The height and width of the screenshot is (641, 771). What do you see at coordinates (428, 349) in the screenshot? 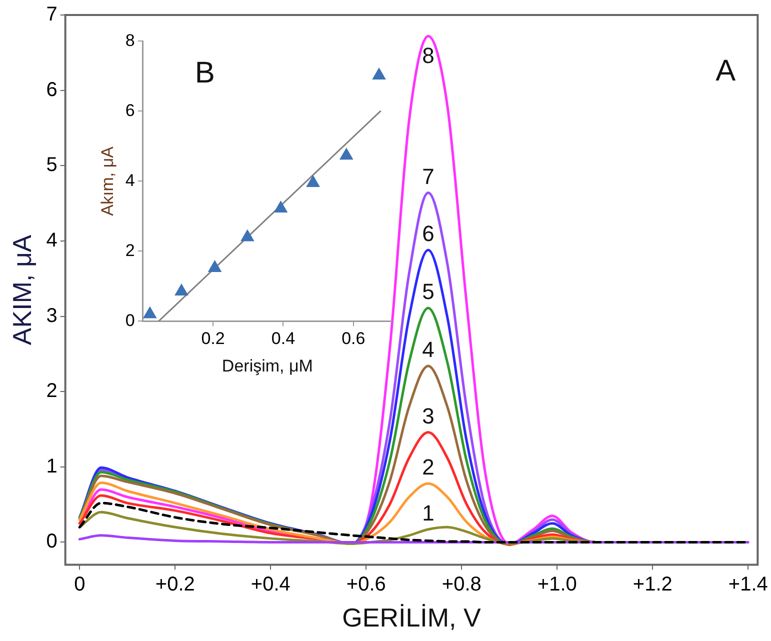
I see `series-label: 4` at bounding box center [428, 349].